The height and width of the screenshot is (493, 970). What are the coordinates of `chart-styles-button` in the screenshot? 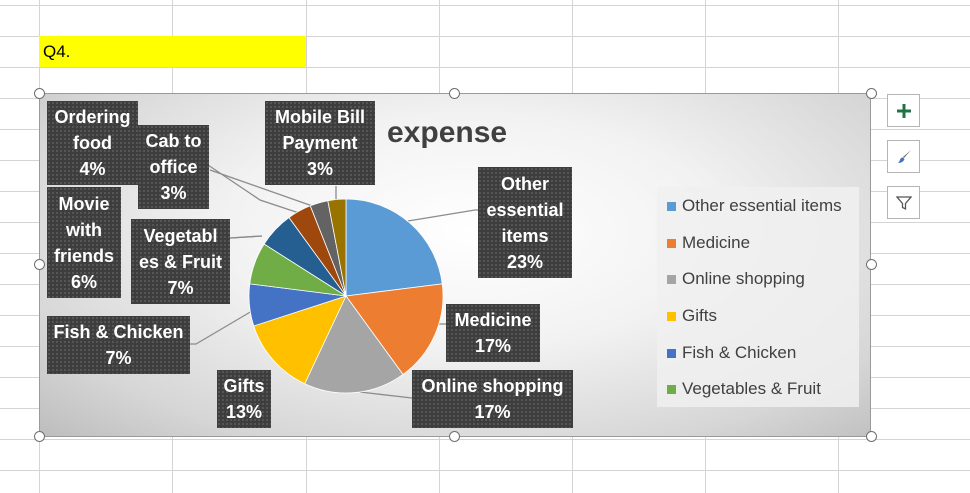 It's located at (903, 156).